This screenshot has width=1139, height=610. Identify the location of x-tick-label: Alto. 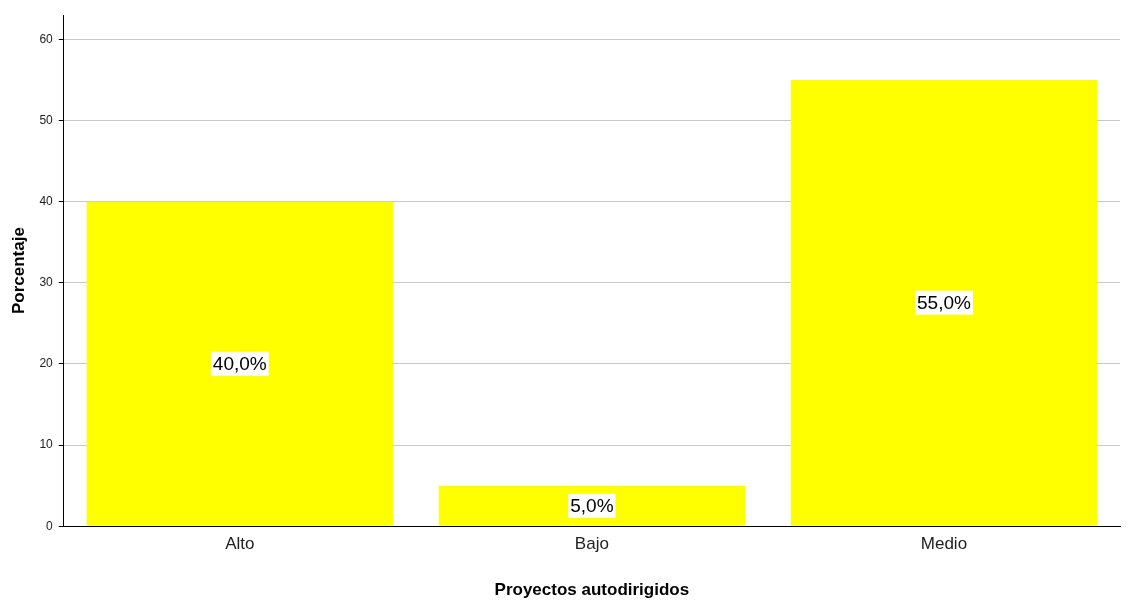
(240, 544).